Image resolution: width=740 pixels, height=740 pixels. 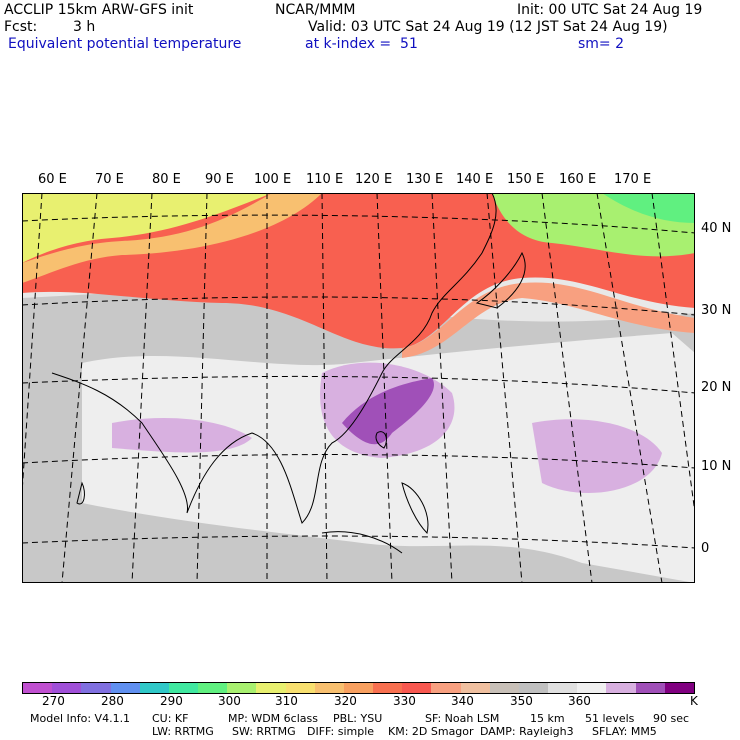 I want to click on colorbar-label: 310, so click(x=286, y=701).